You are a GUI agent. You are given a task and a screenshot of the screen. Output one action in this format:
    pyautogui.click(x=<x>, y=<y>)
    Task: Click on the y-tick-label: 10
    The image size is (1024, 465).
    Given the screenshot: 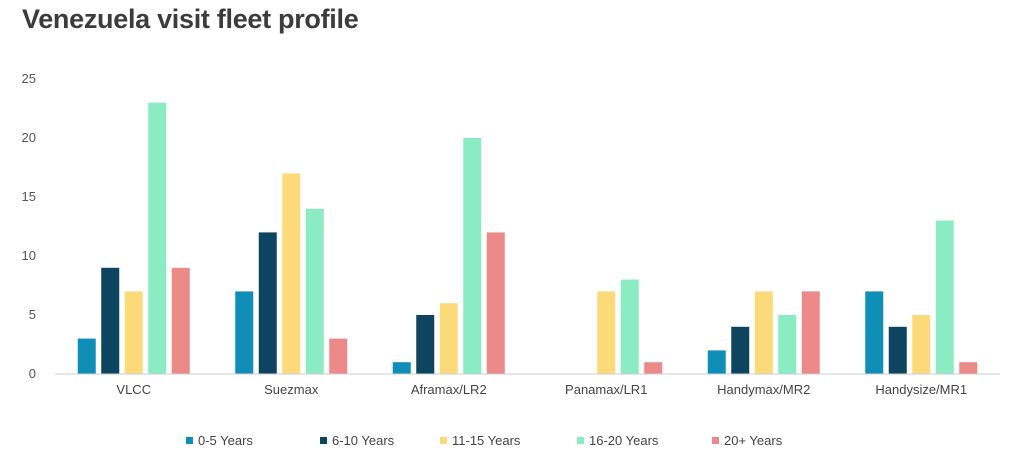 What is the action you would take?
    pyautogui.click(x=29, y=255)
    